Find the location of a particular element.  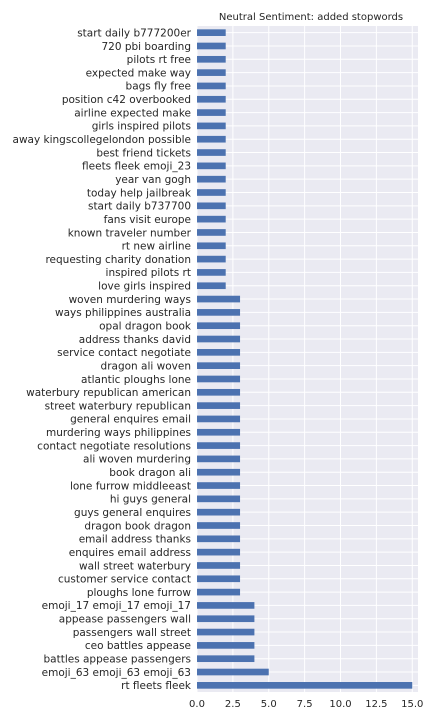

y-tick-label: woven murdering ways is located at coordinates (130, 300).